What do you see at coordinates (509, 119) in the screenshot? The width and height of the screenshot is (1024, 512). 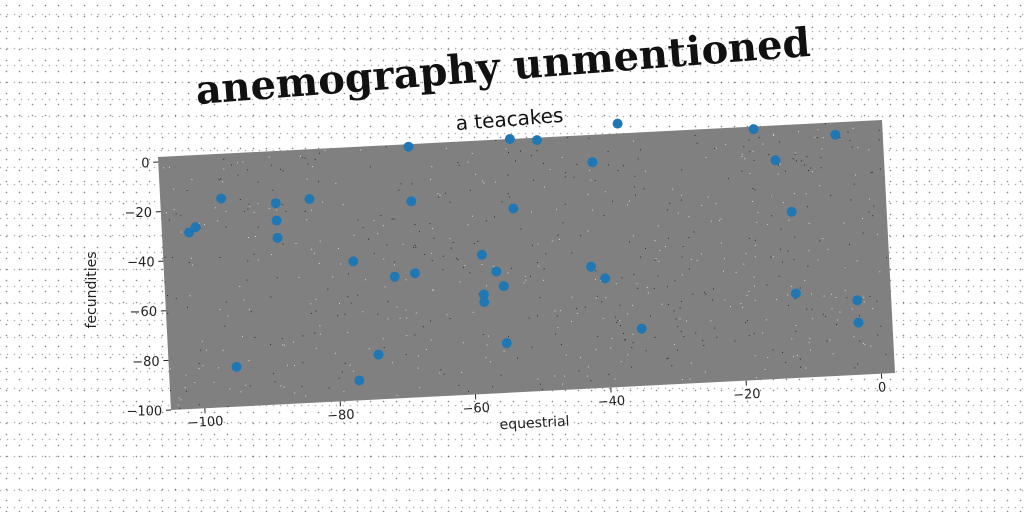 I see `chart-subtitle: a teacakes` at bounding box center [509, 119].